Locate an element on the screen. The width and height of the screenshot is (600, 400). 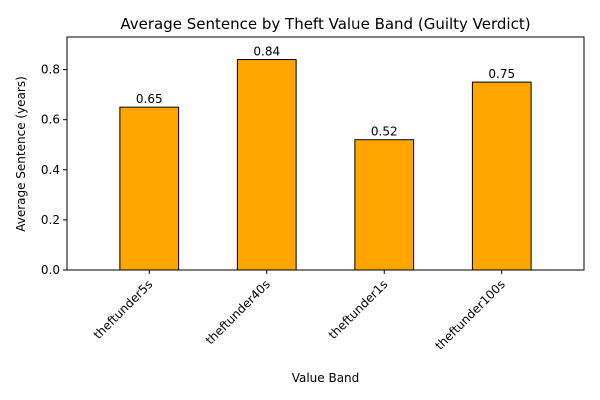
y-tick-label: 0.8 is located at coordinates (50, 70).